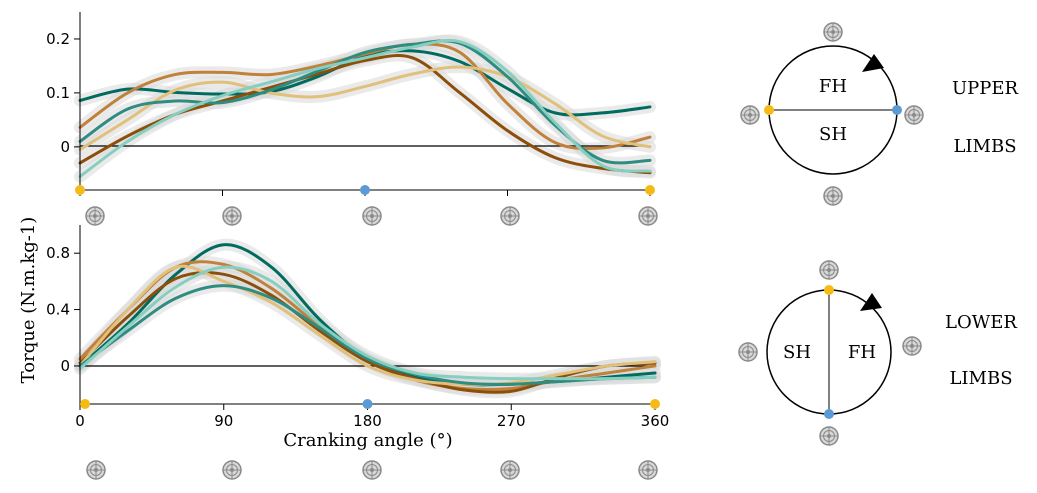  I want to click on lower-xtick-label: 270, so click(511, 421).